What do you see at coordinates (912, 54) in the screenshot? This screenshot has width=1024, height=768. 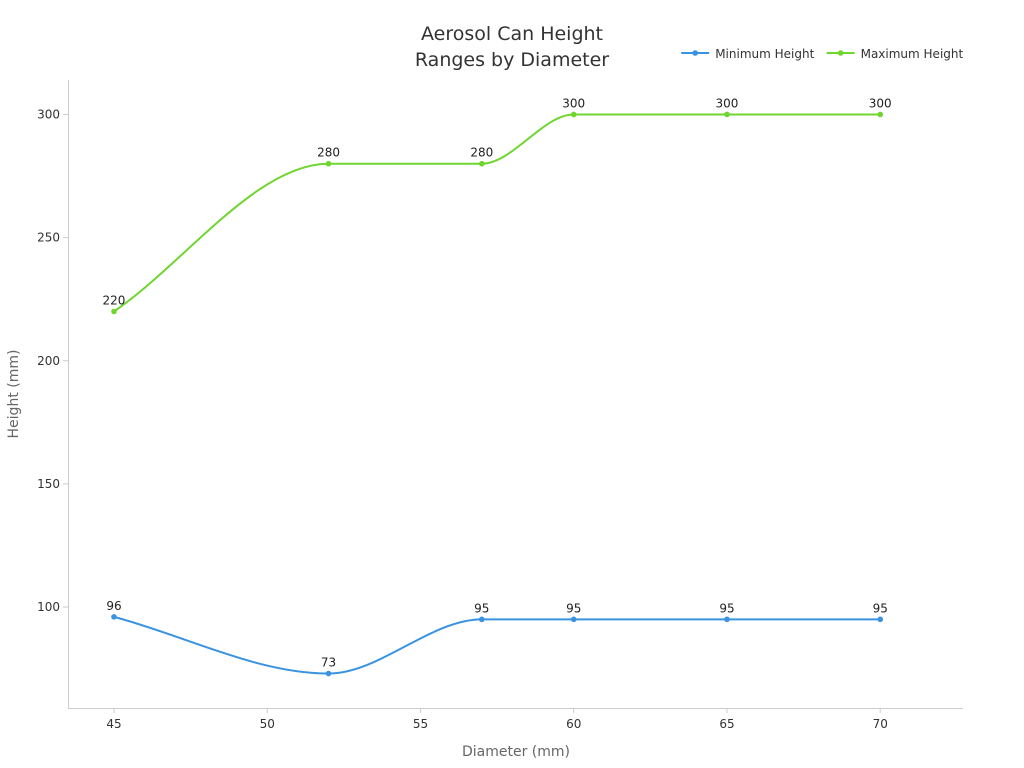 I see `legend-label: Maximum Height` at bounding box center [912, 54].